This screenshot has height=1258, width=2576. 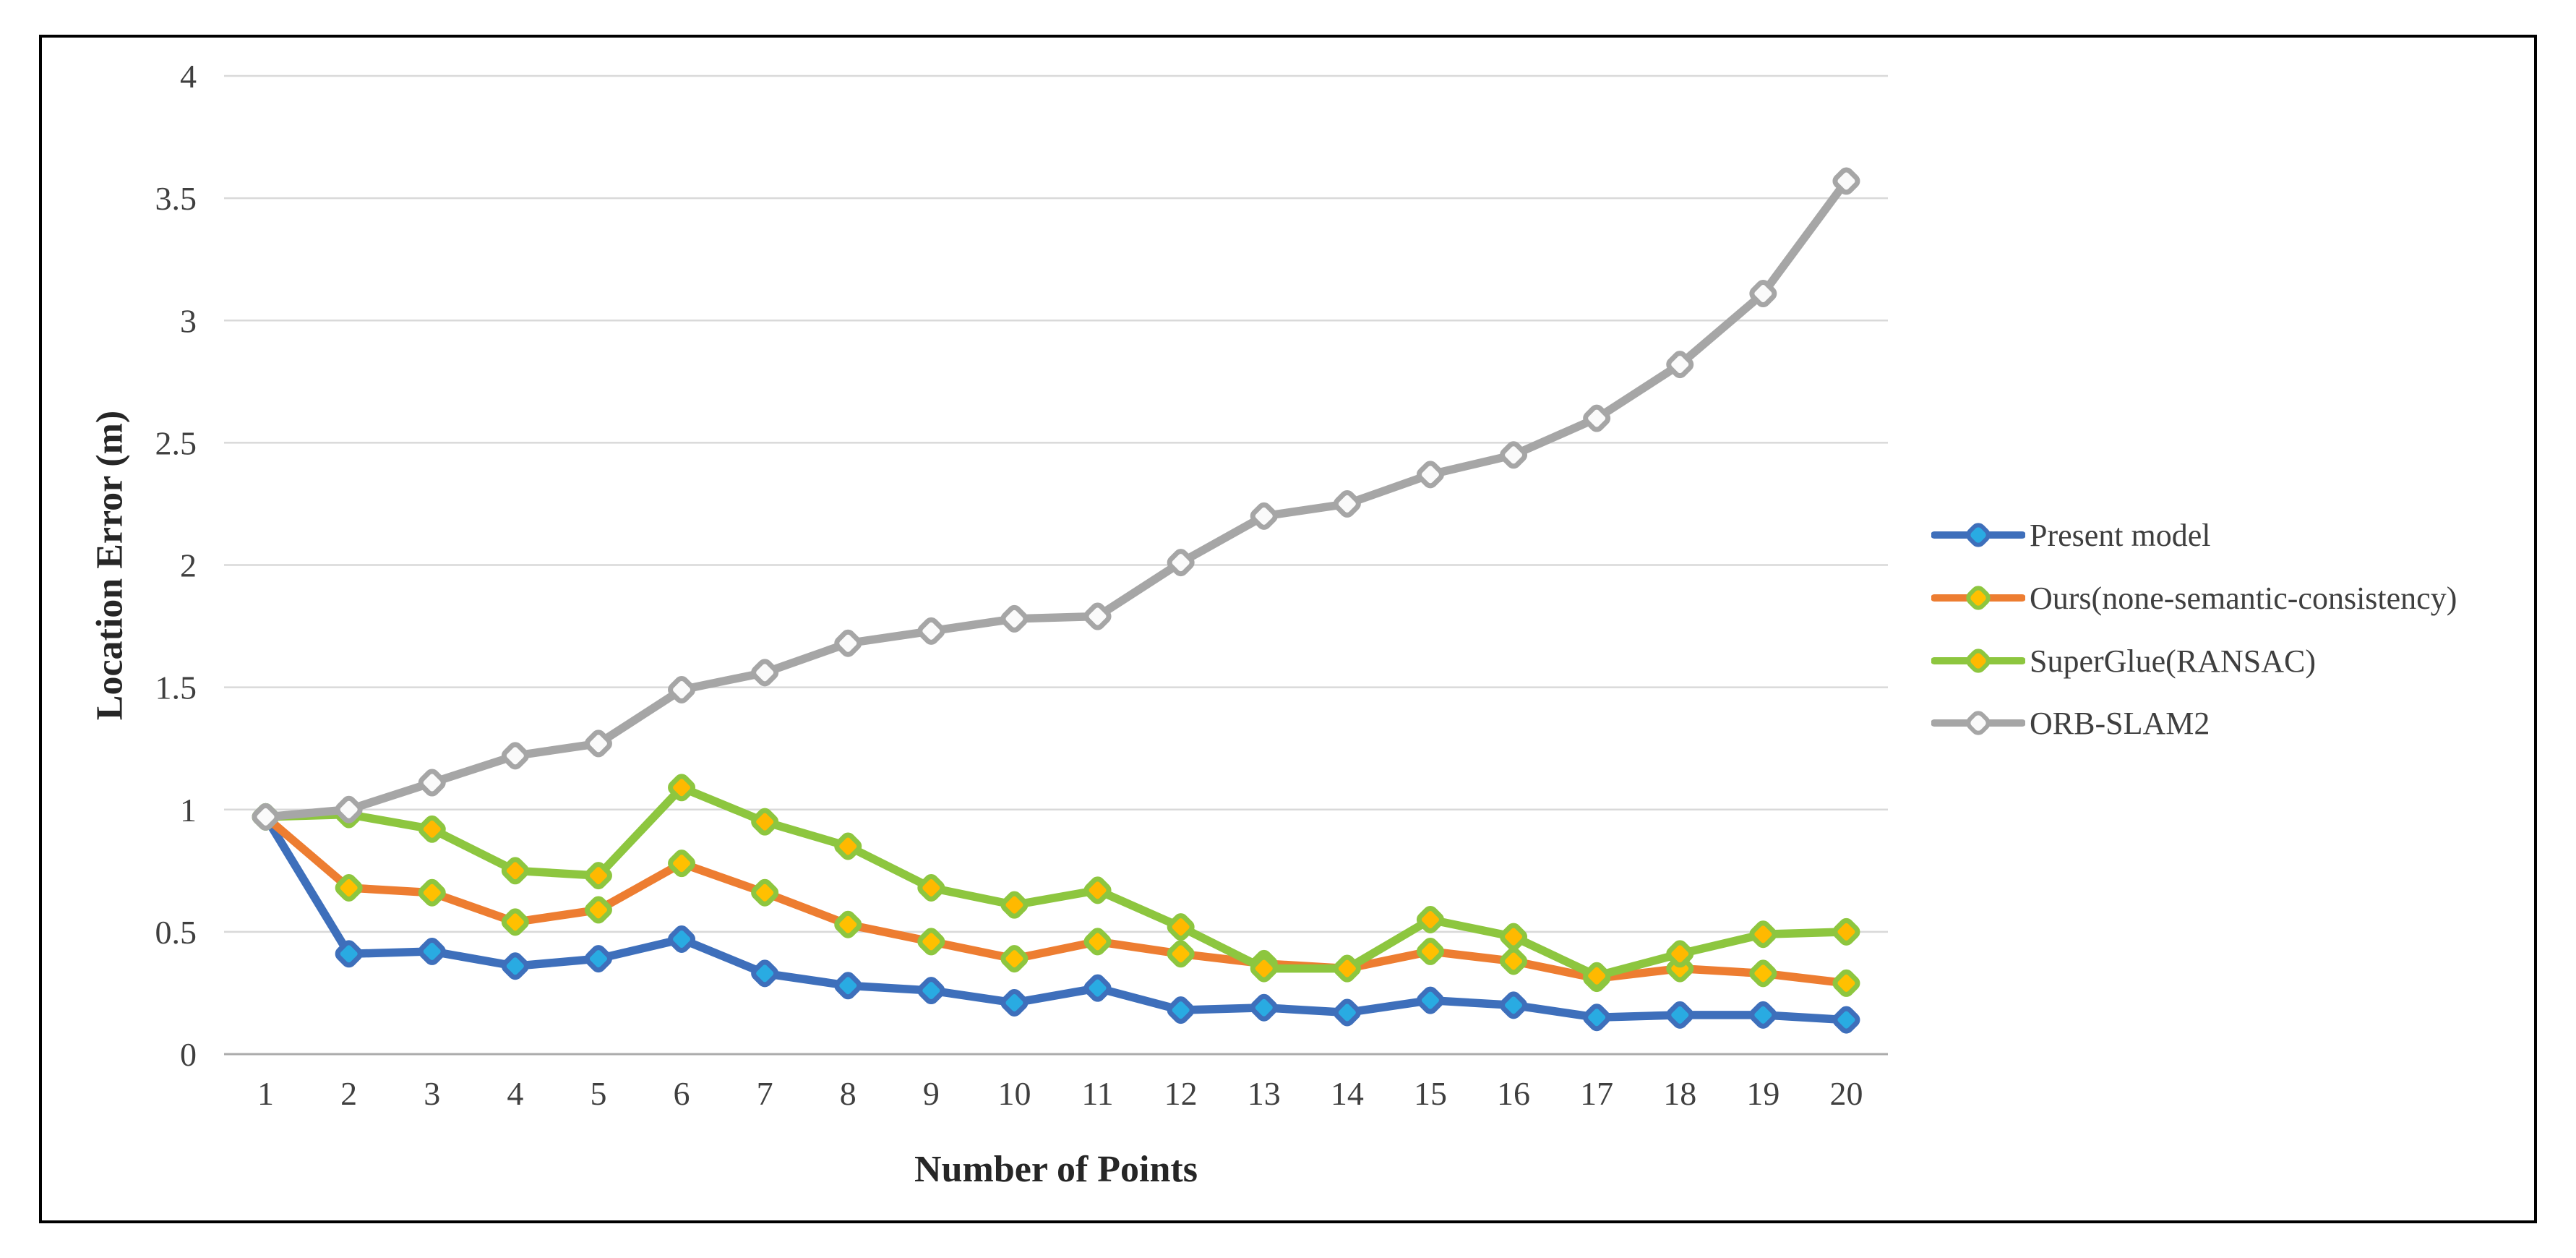 I want to click on x-tick-label-13: 13, so click(x=1265, y=1093).